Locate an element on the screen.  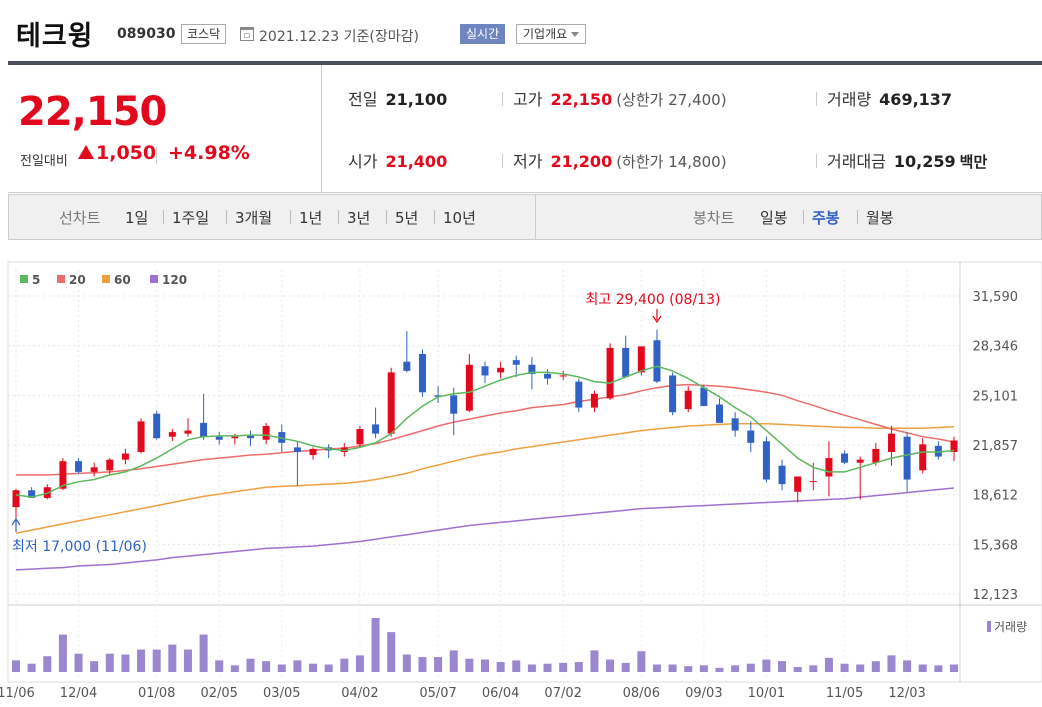
open-label: 시가 is located at coordinates (363, 161).